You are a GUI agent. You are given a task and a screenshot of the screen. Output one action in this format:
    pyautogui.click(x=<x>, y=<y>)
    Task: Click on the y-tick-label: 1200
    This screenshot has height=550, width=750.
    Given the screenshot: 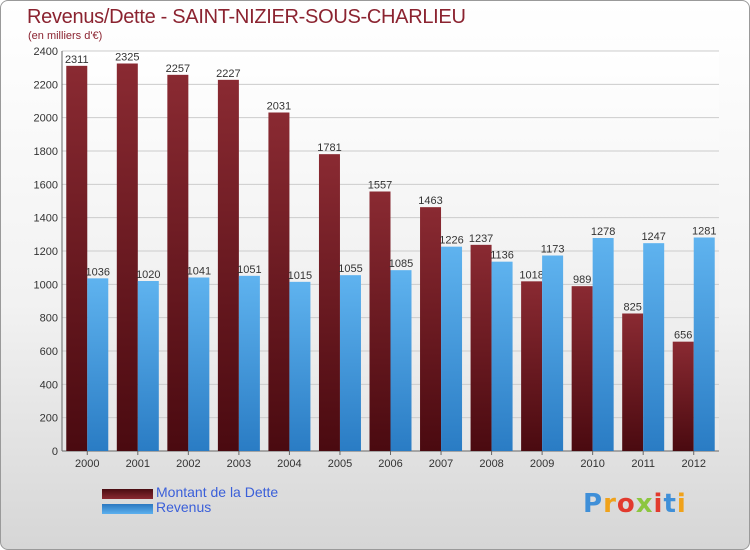 What is the action you would take?
    pyautogui.click(x=46, y=252)
    